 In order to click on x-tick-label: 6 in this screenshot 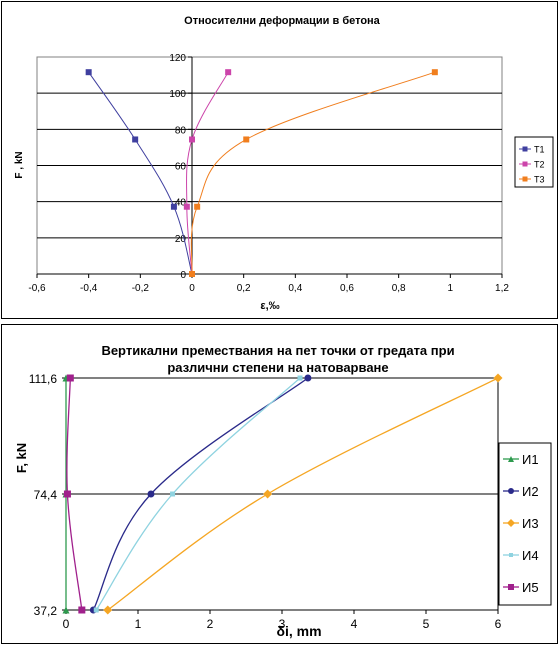, I will do `click(498, 624)`.